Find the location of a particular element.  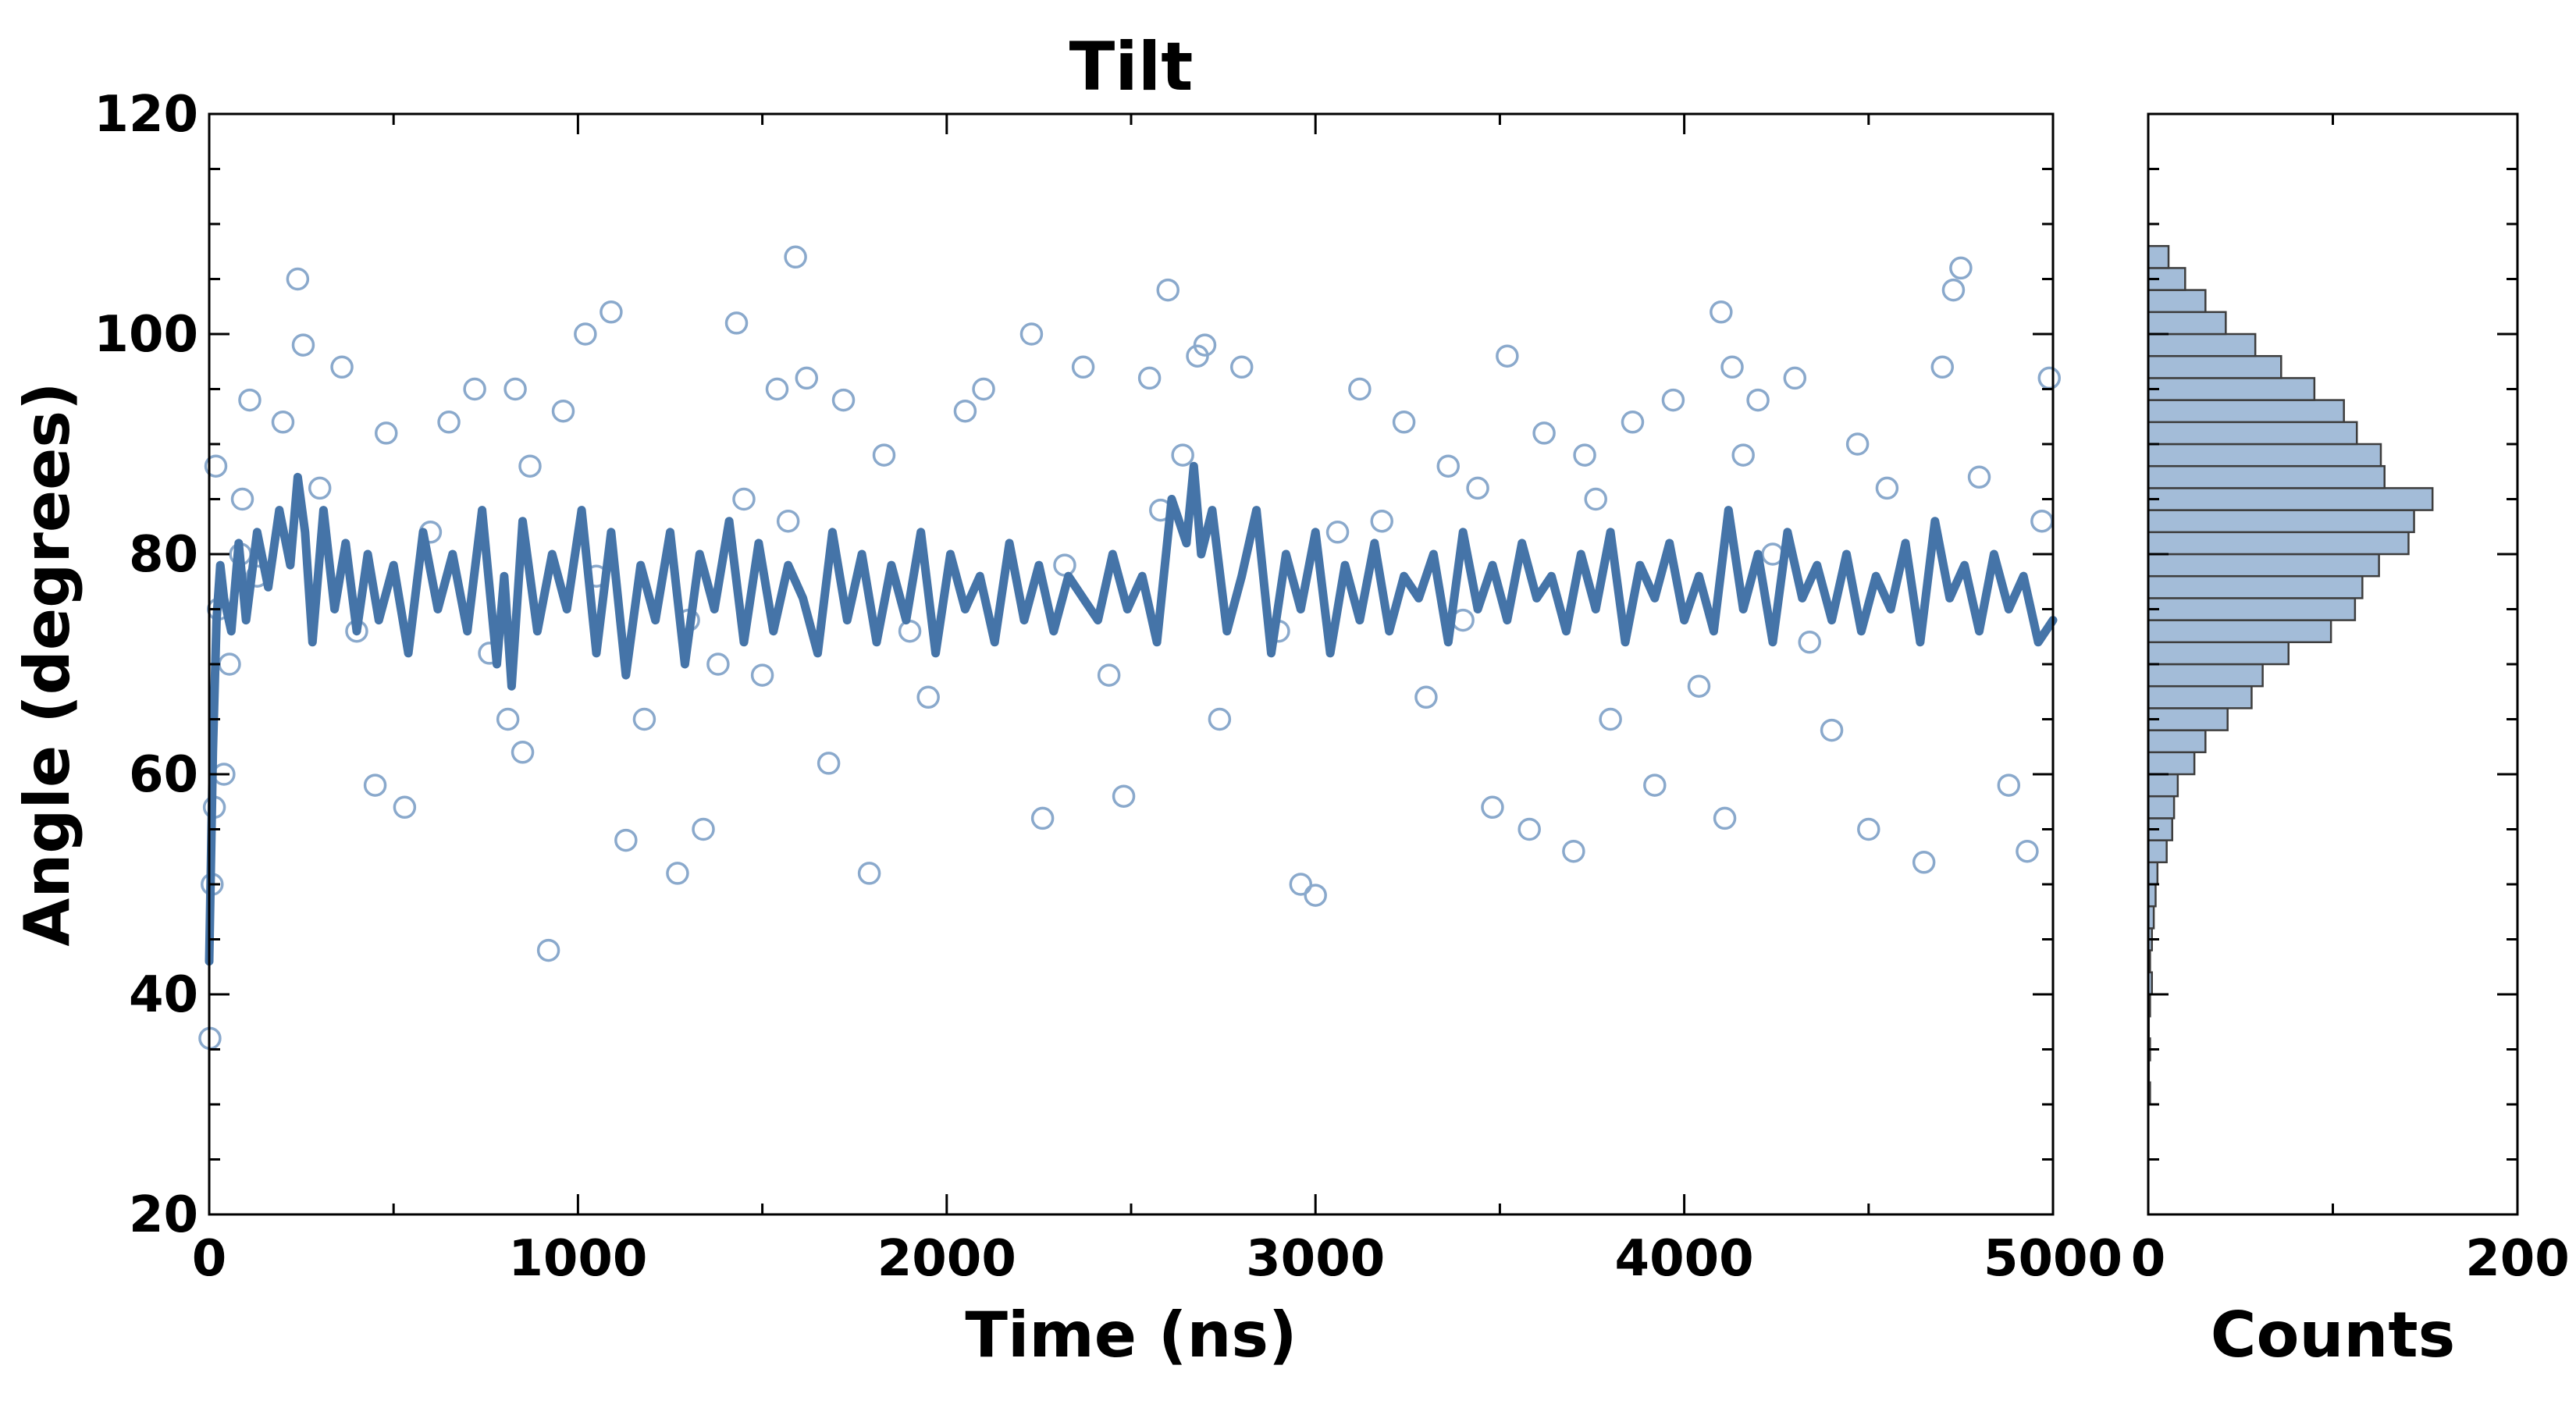

x-tick-label: 4000 is located at coordinates (1684, 1259).